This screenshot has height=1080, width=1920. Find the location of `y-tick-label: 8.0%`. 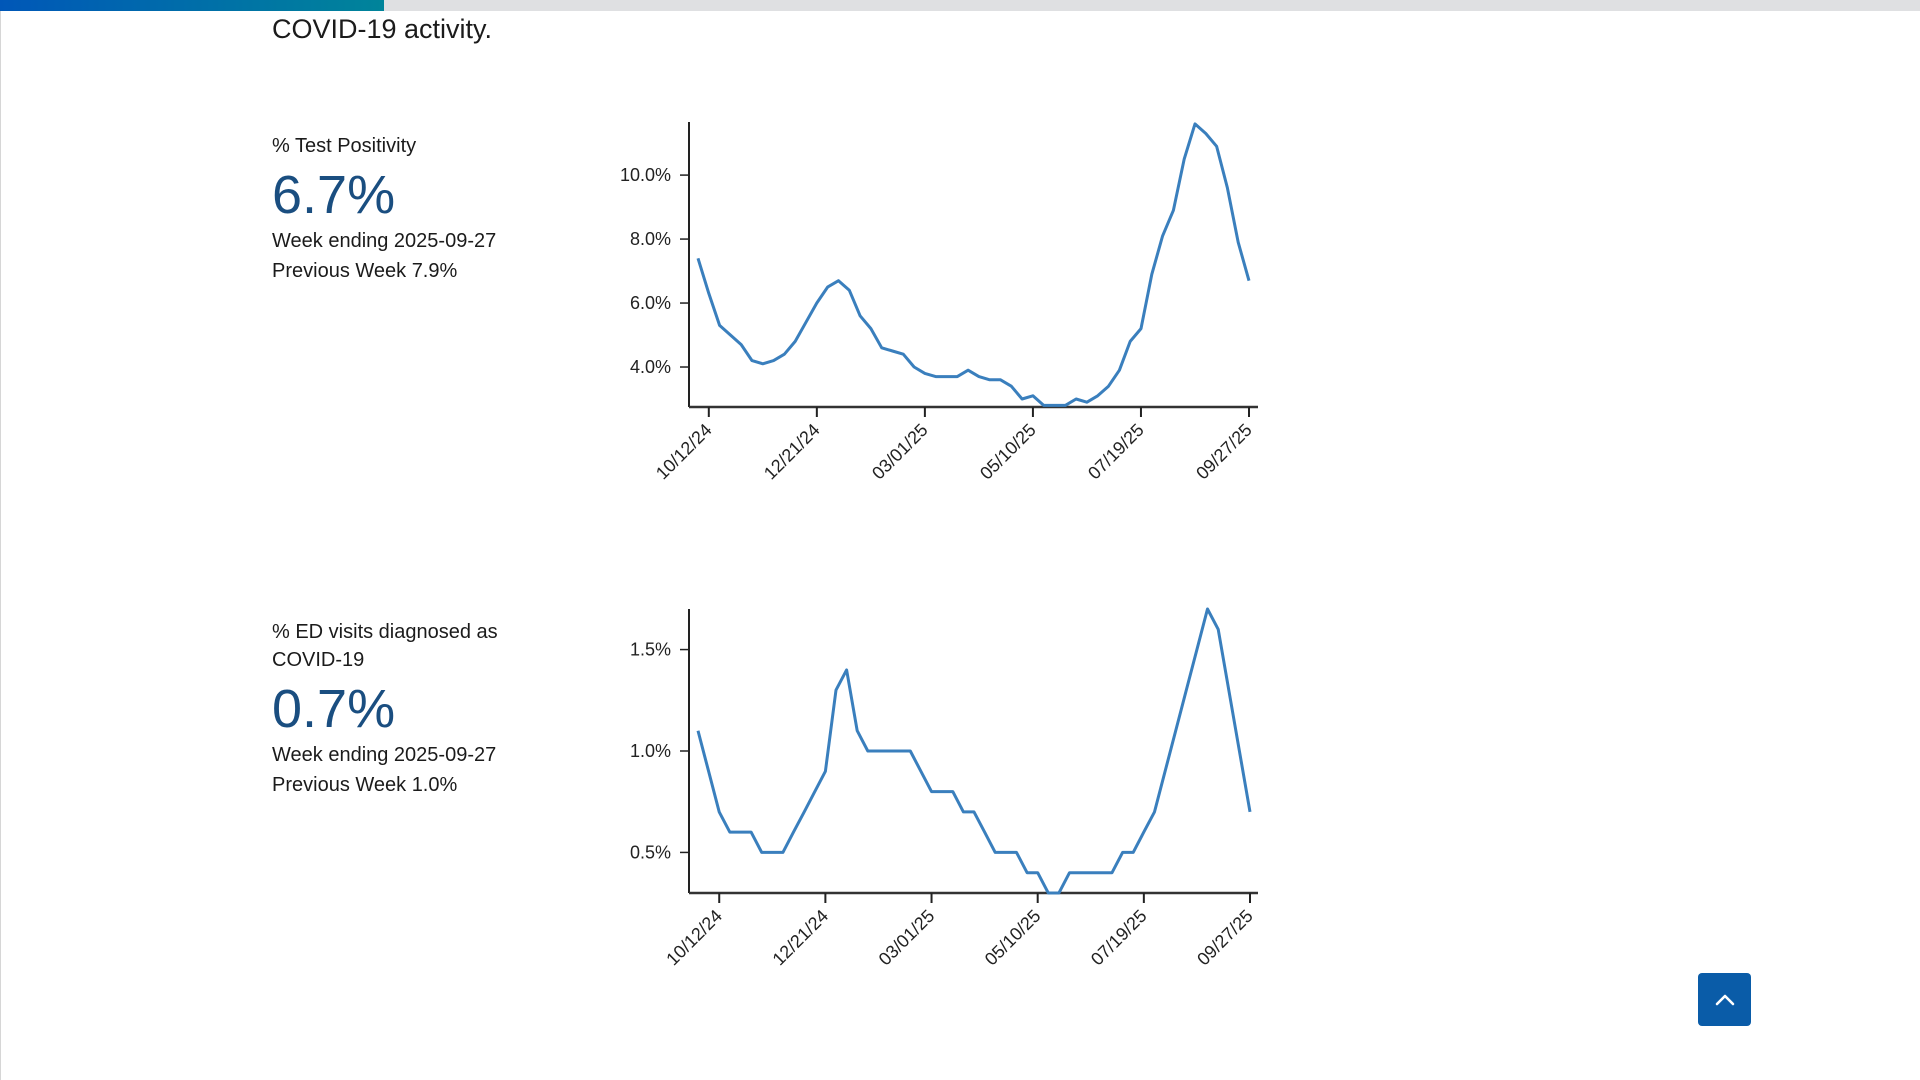

y-tick-label: 8.0% is located at coordinates (650, 239).